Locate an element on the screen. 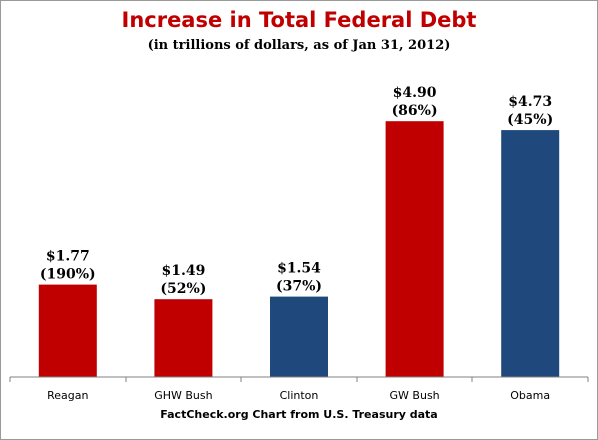 This screenshot has width=598, height=440. value-label: $4.90 is located at coordinates (415, 93).